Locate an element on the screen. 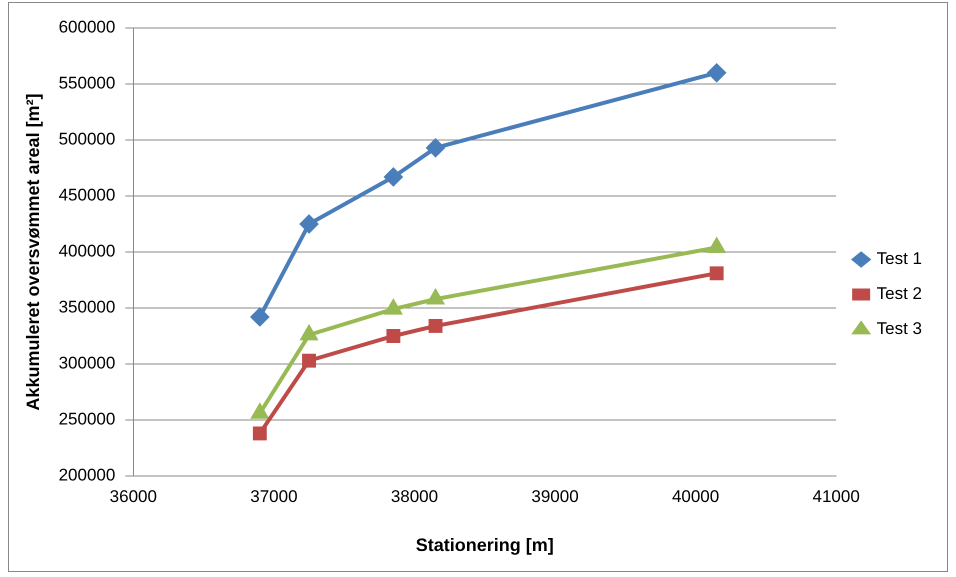 The width and height of the screenshot is (956, 577). x-tick-label: 40000 is located at coordinates (696, 496).